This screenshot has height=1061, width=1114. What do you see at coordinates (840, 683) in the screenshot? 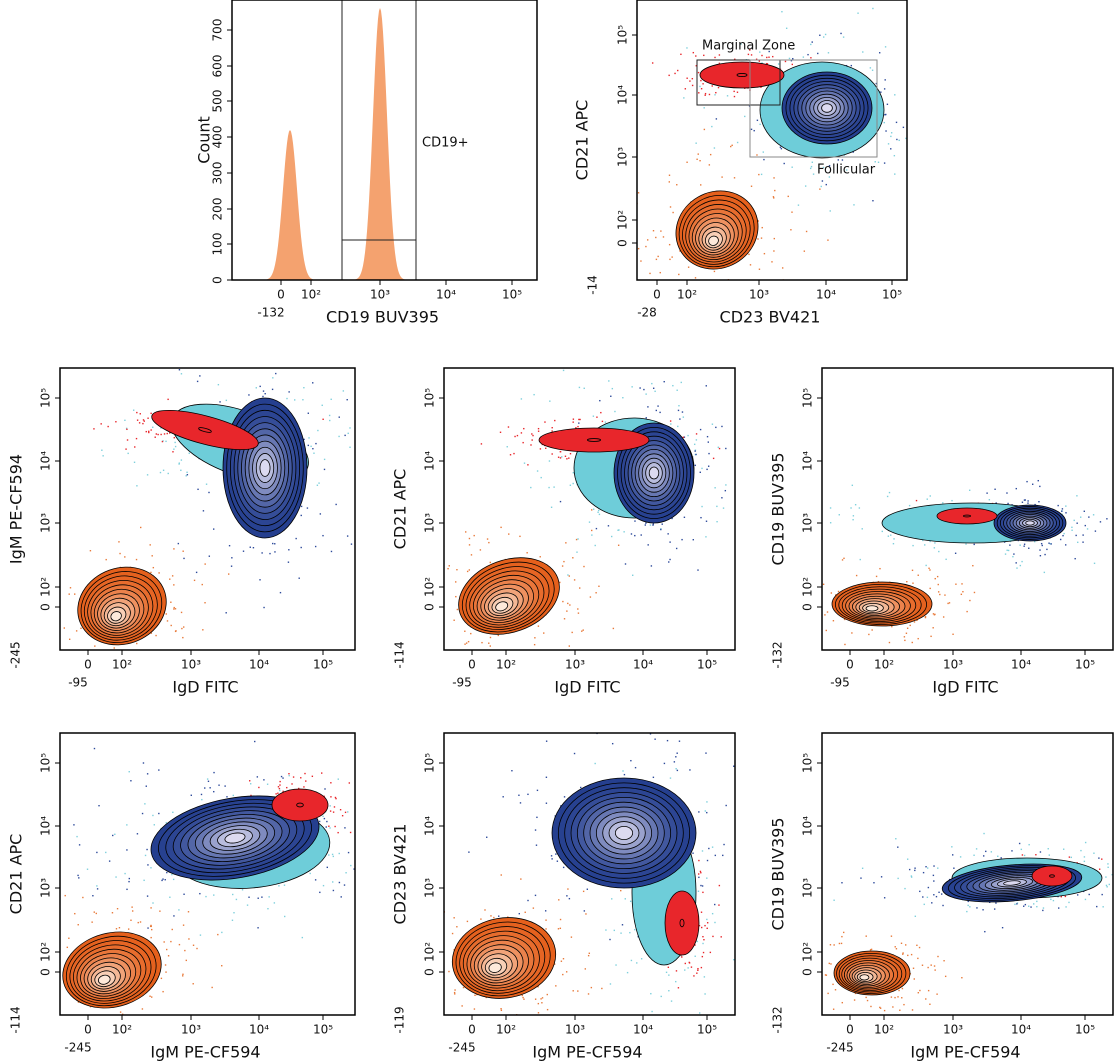
I see `x-min-label: -95` at bounding box center [840, 683].